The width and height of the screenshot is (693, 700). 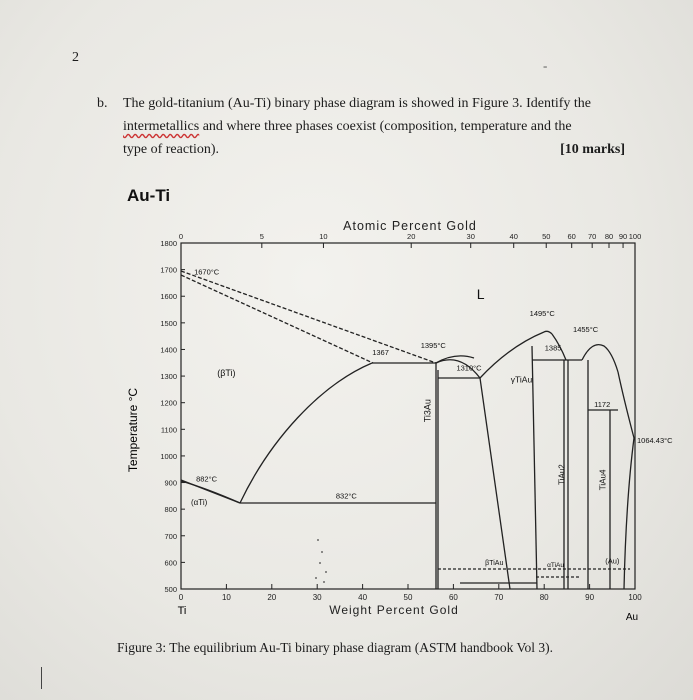 What do you see at coordinates (317, 597) in the screenshot?
I see `x-tick-label: 30` at bounding box center [317, 597].